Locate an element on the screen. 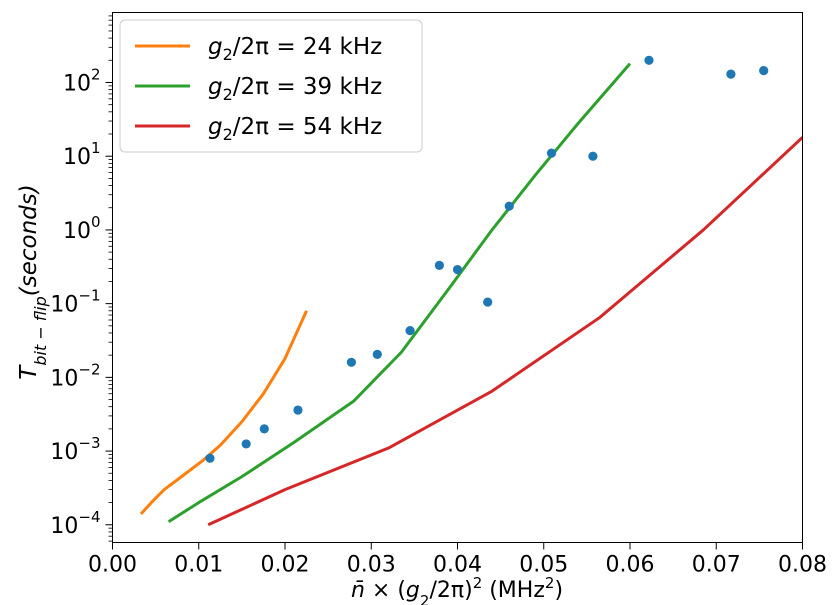 Image resolution: width=833 pixels, height=605 pixels. x-tick-label: 0.03 is located at coordinates (371, 565).